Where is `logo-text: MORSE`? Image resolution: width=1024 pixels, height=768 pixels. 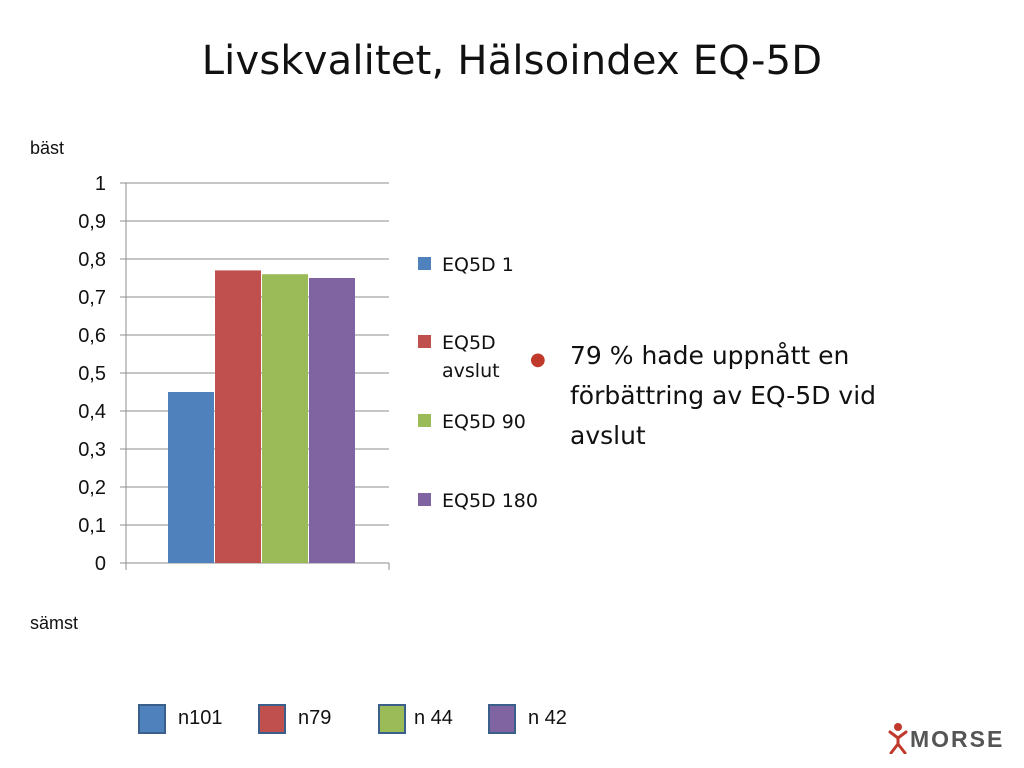
logo-text: MORSE is located at coordinates (957, 739).